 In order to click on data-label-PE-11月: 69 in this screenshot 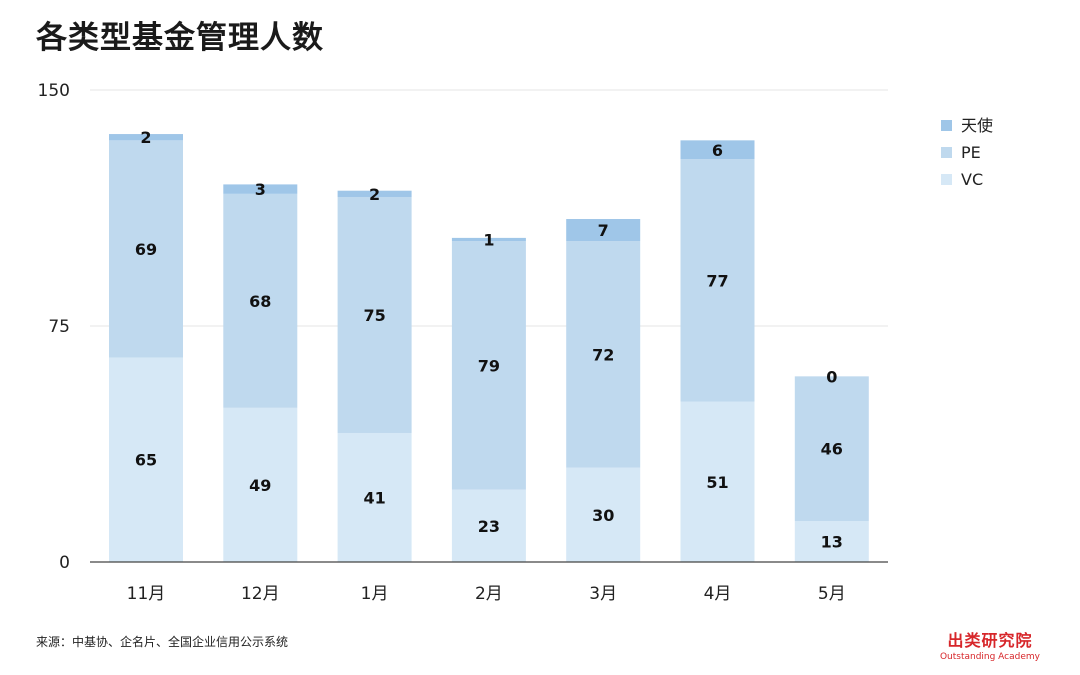, I will do `click(146, 249)`.